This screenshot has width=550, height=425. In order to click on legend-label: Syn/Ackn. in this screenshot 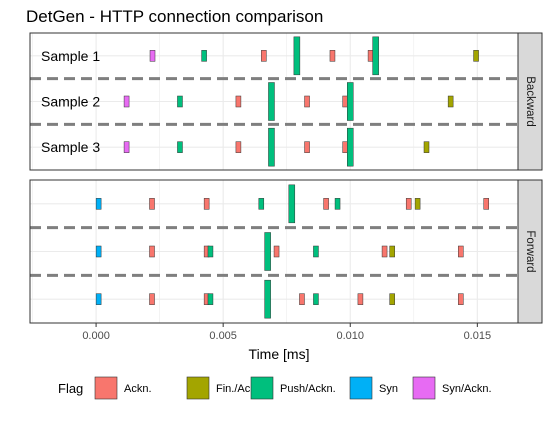, I will do `click(467, 389)`.